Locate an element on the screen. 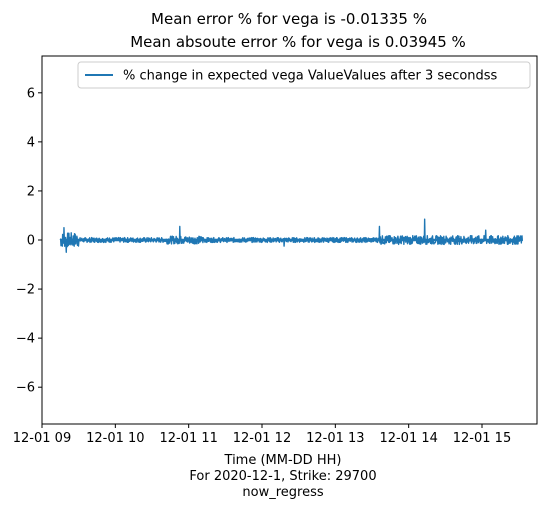 This screenshot has width=546, height=508. chart-title-line: Mean error % for vega is -0.01335 % is located at coordinates (289, 19).